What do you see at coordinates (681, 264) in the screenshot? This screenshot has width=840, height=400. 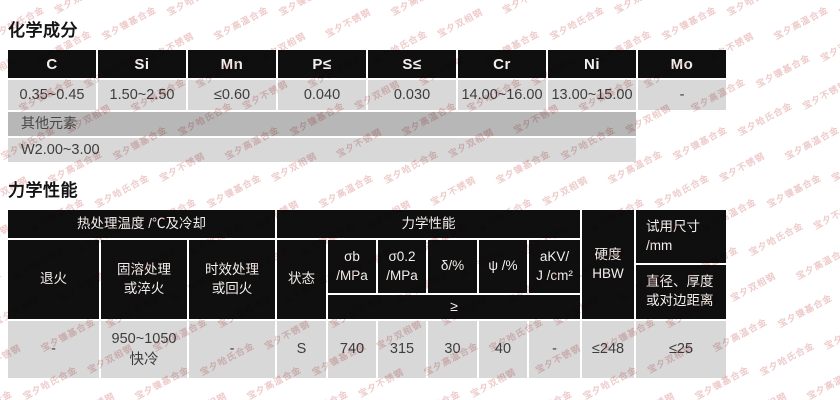 I see `mech-size-column: 试用尺寸 /mm 直径、厚度 或对边距离` at bounding box center [681, 264].